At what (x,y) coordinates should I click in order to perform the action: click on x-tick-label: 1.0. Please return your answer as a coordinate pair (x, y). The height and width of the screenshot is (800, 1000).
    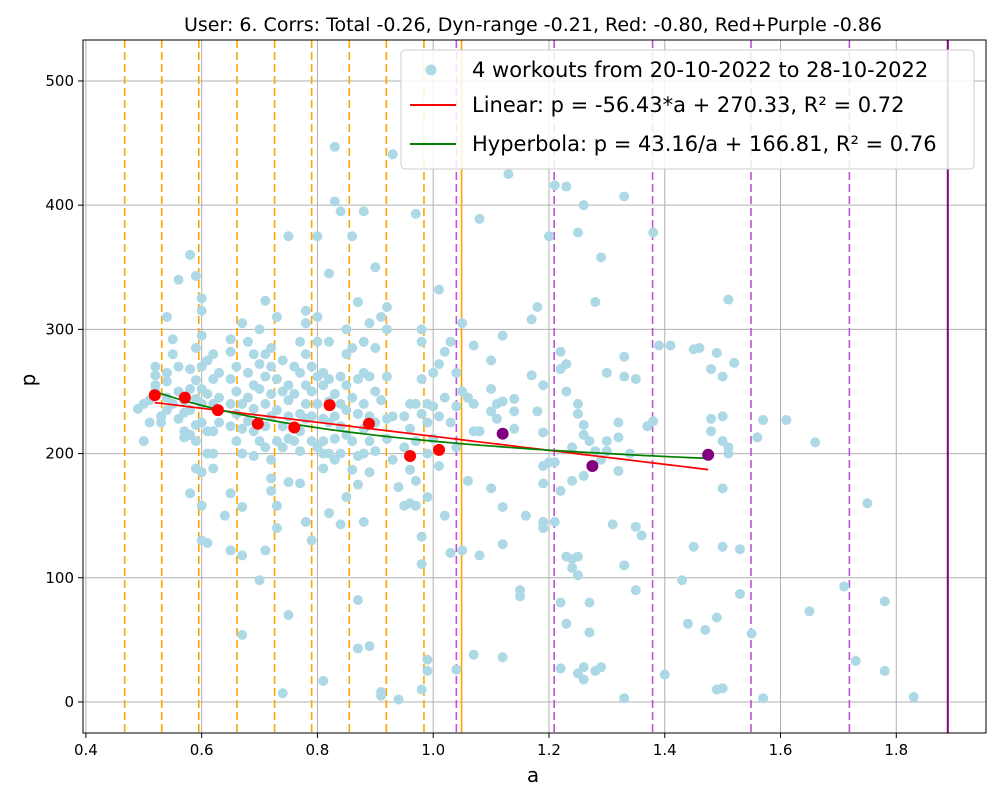
    Looking at the image, I should click on (433, 750).